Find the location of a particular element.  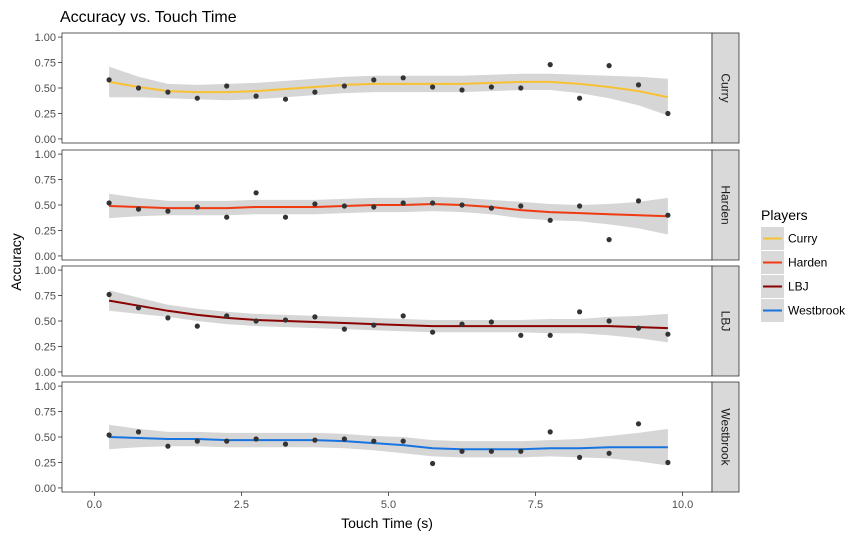

x-tick-label: 7.5 is located at coordinates (535, 505).